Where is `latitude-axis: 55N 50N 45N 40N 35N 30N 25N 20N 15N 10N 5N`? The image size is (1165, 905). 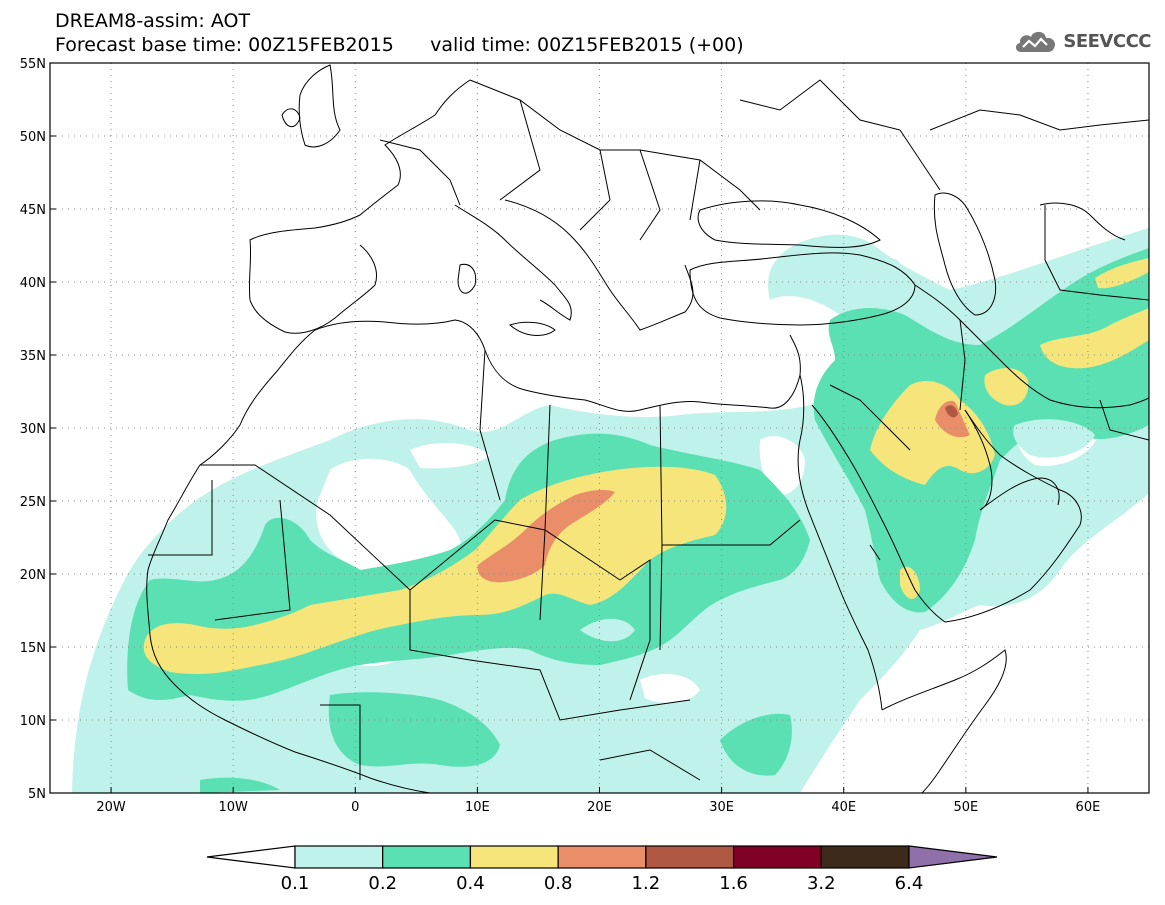 latitude-axis: 55N 50N 45N 40N 35N 30N 25N 20N 15N 10N 5N is located at coordinates (38, 429).